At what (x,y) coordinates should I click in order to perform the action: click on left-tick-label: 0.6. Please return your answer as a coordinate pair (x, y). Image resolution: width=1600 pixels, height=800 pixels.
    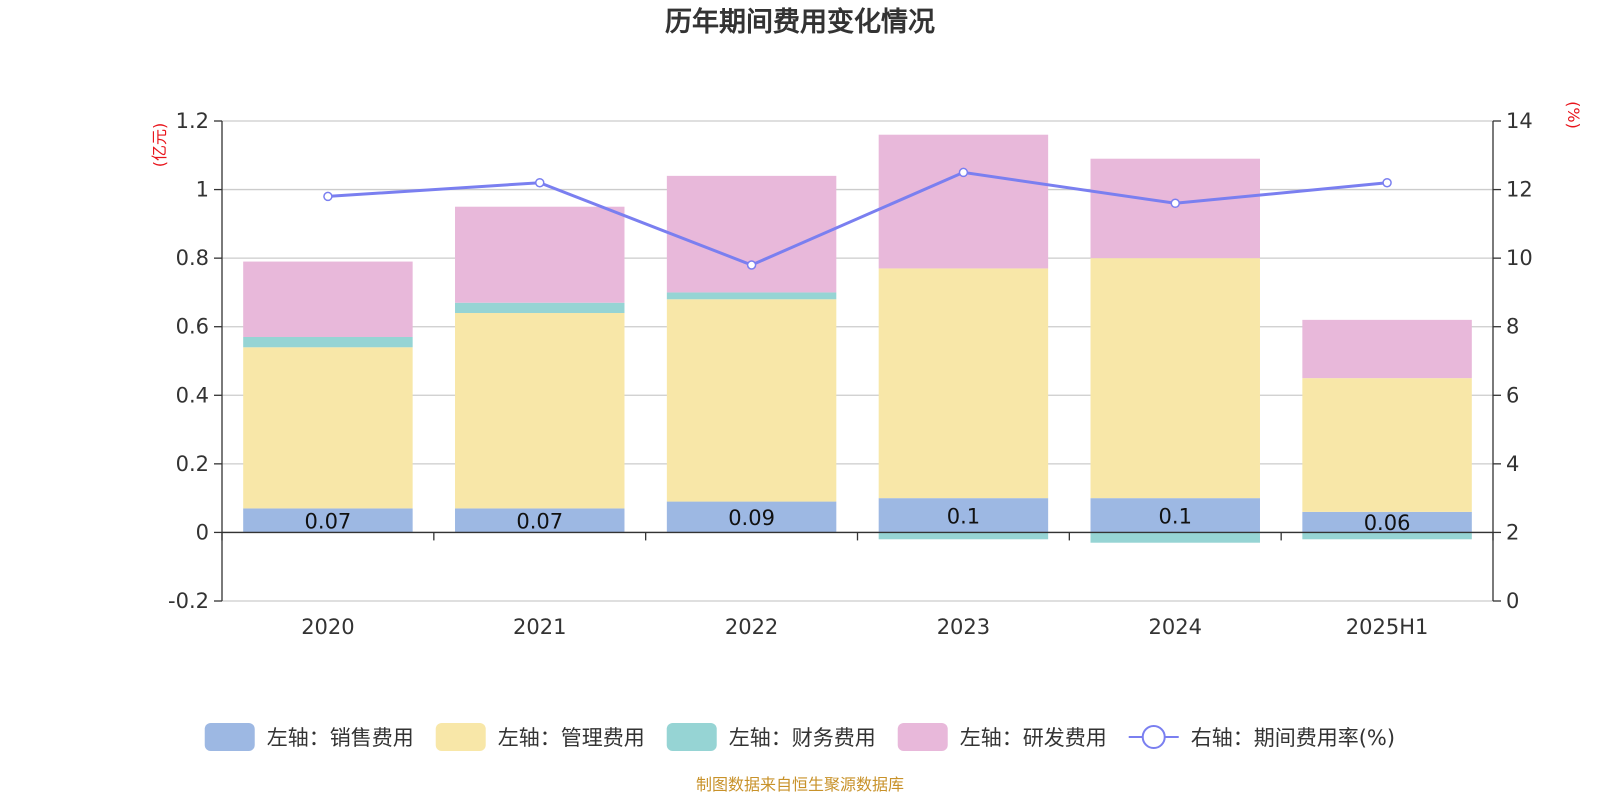
    Looking at the image, I should click on (192, 327).